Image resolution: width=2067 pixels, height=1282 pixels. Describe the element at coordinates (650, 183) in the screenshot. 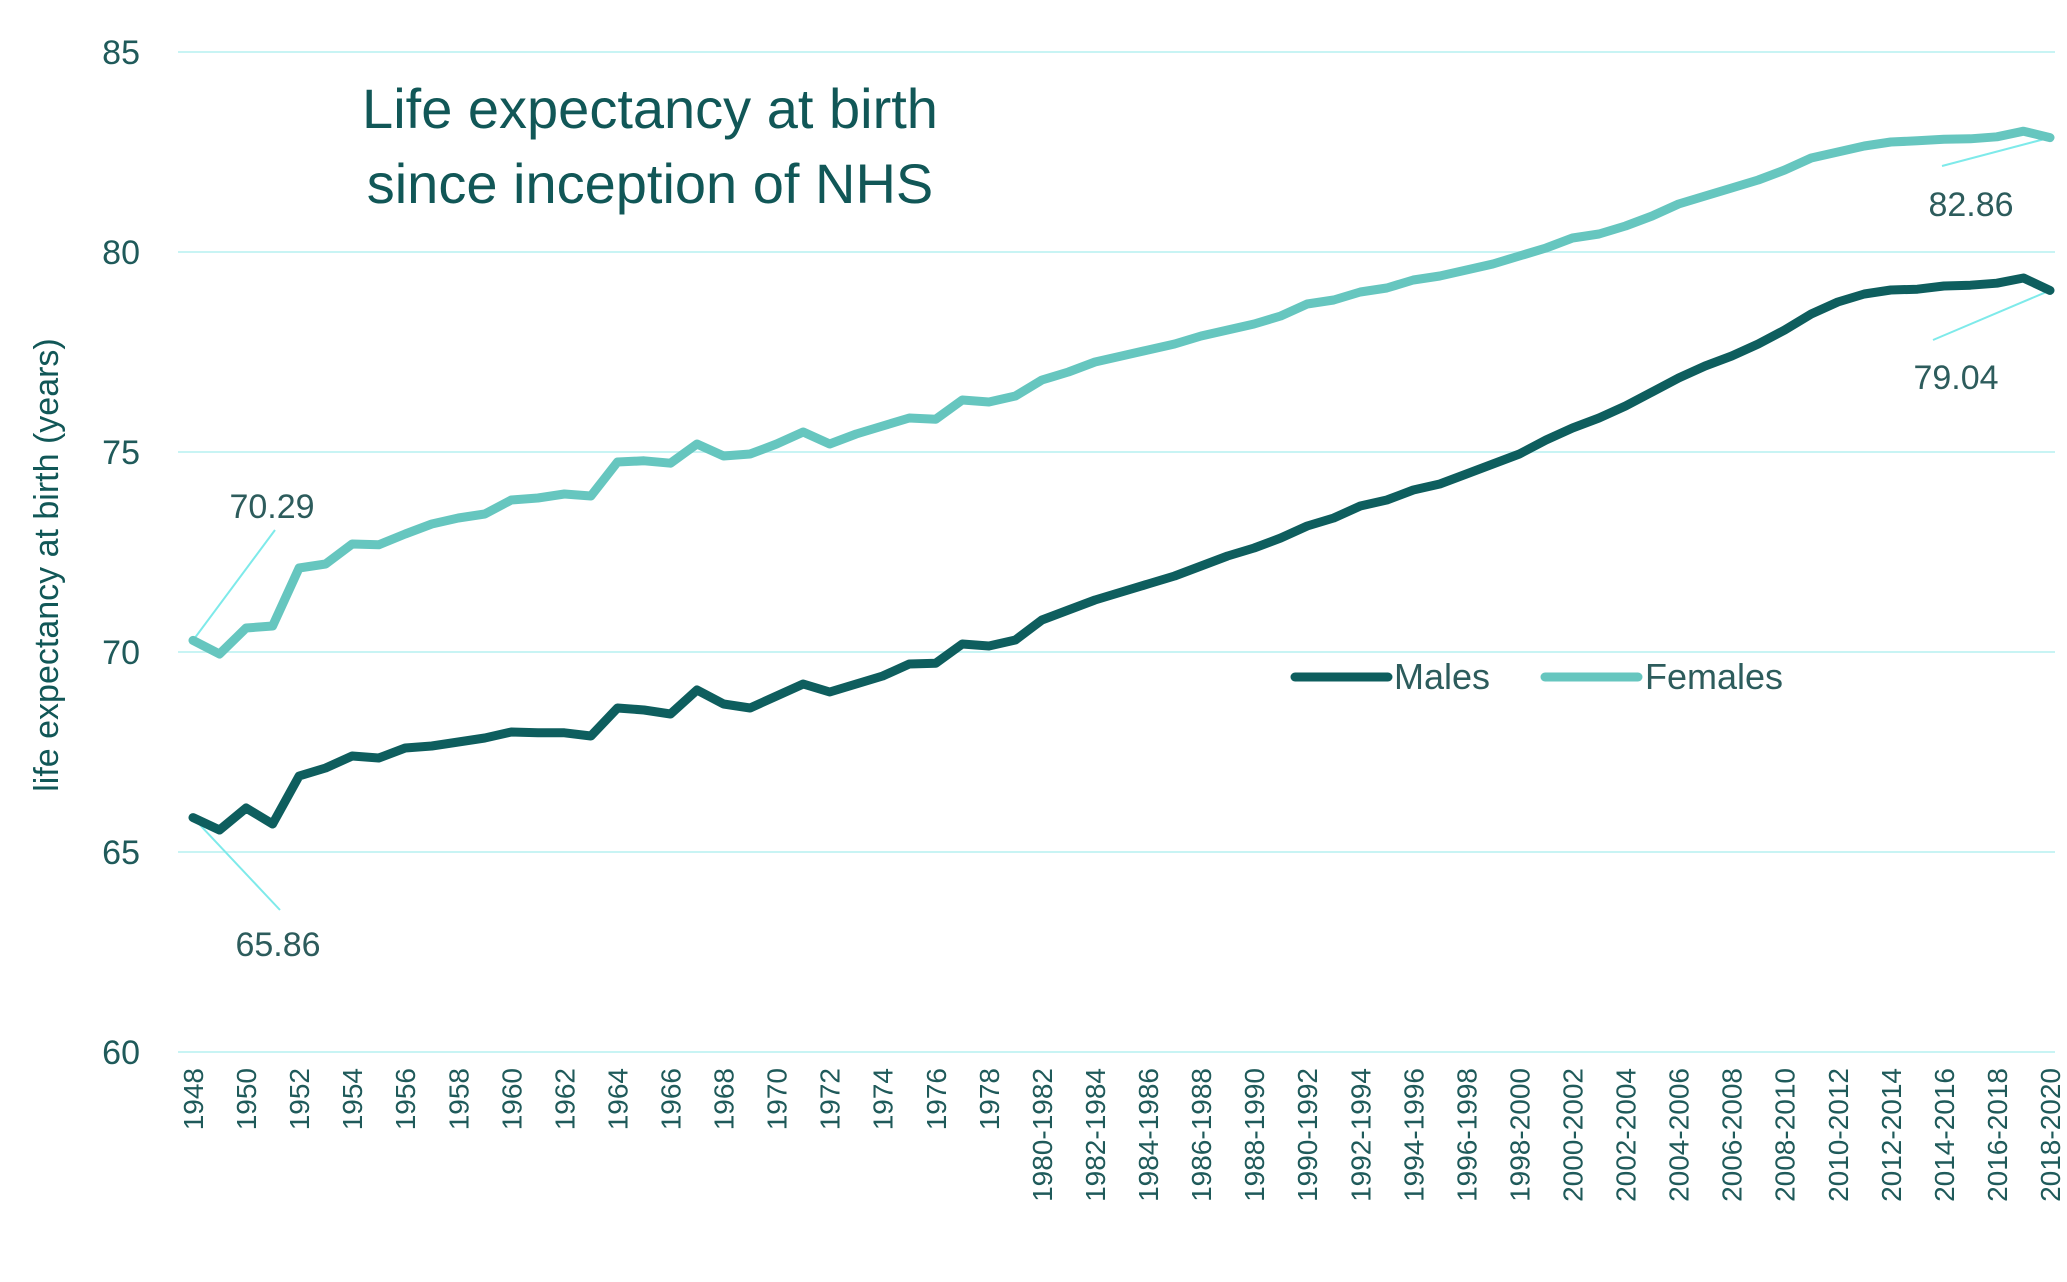

I see `chart-title-line-2: since inception of NHS` at that location.